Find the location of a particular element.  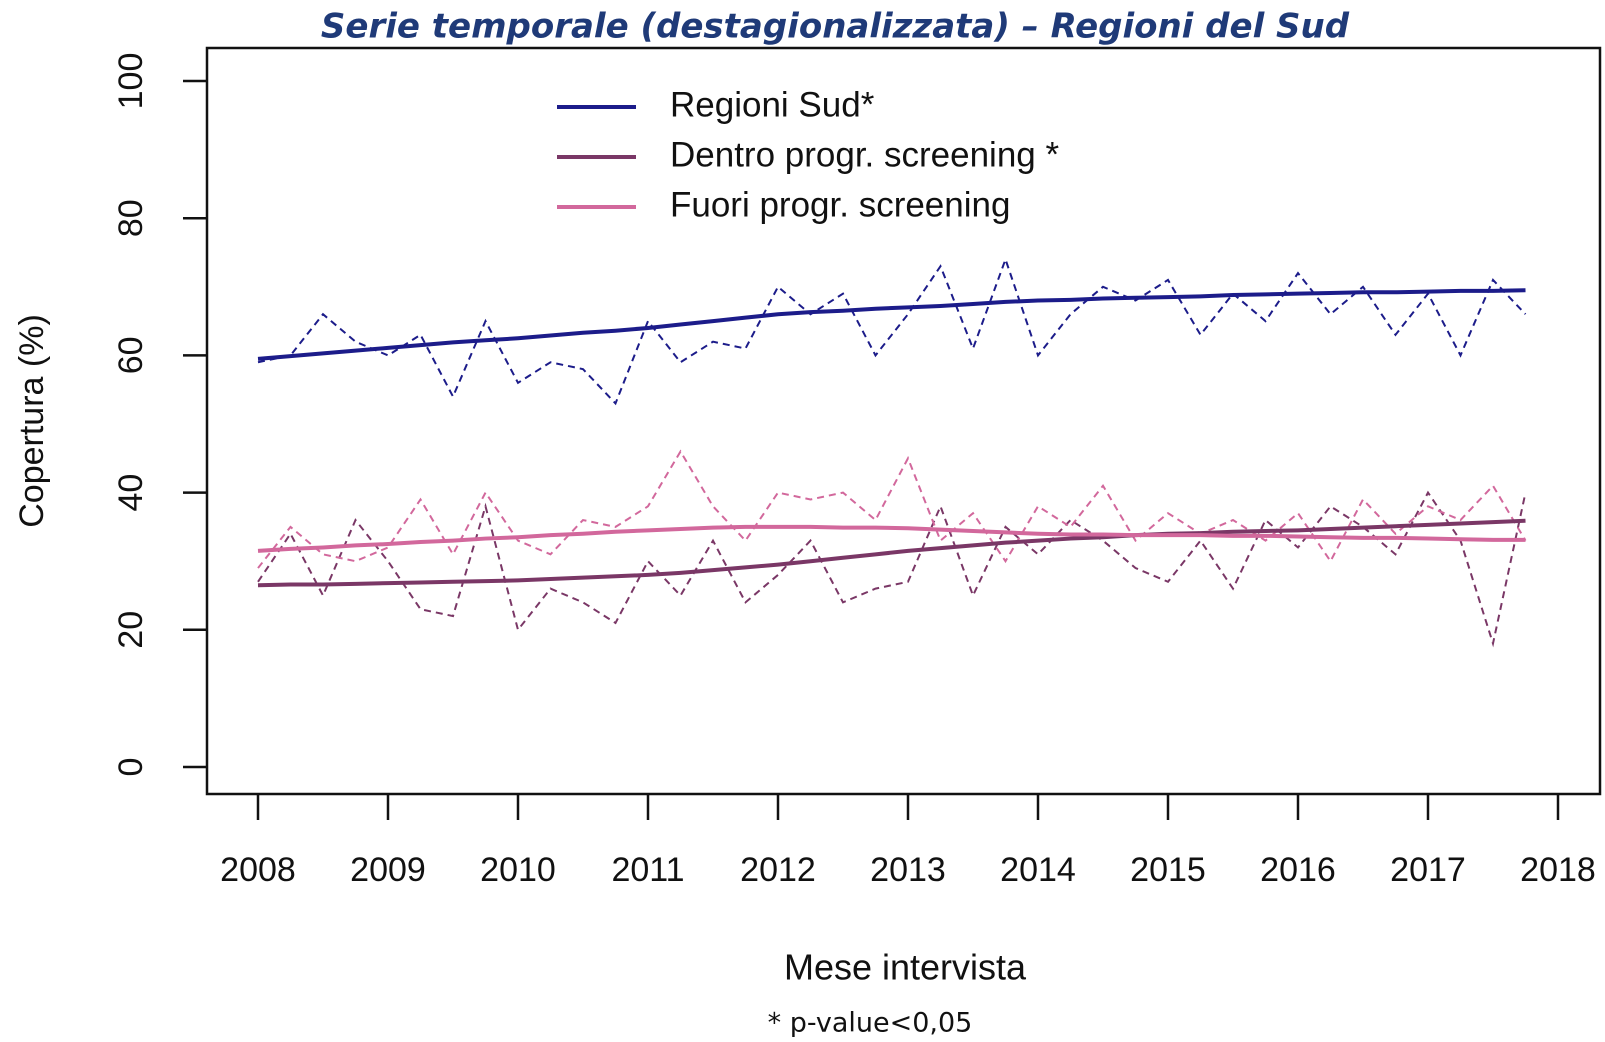

y-tick-label: 0 is located at coordinates (131, 767).